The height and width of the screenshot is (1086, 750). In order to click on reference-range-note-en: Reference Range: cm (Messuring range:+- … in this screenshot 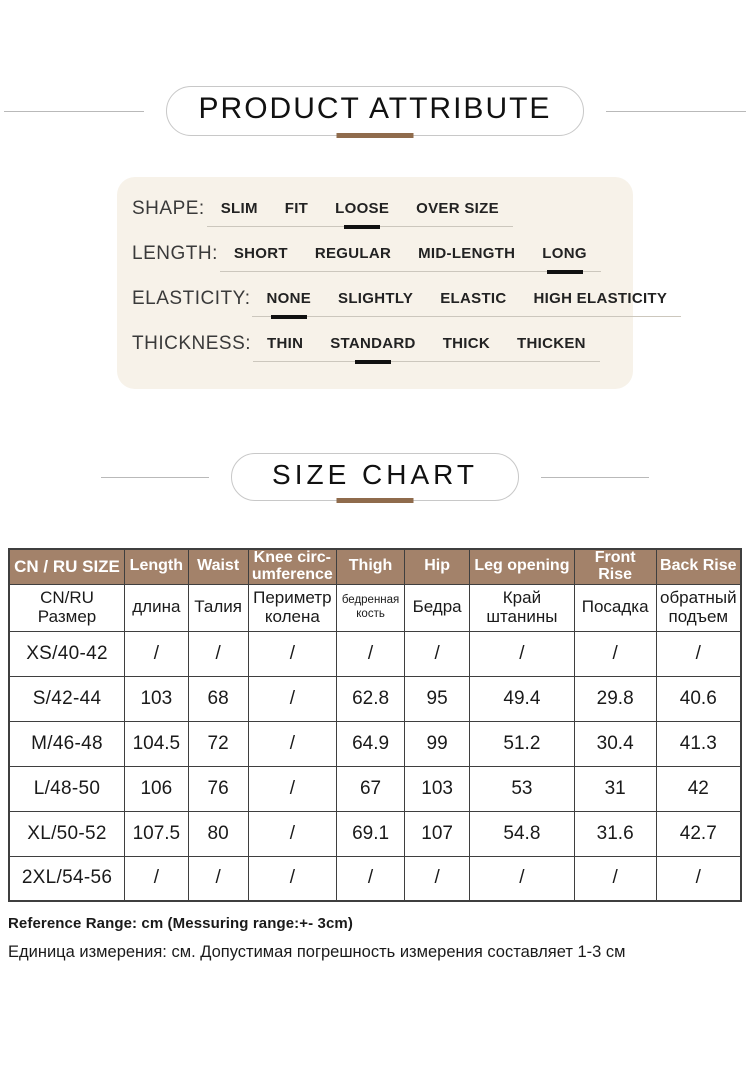, I will do `click(180, 924)`.